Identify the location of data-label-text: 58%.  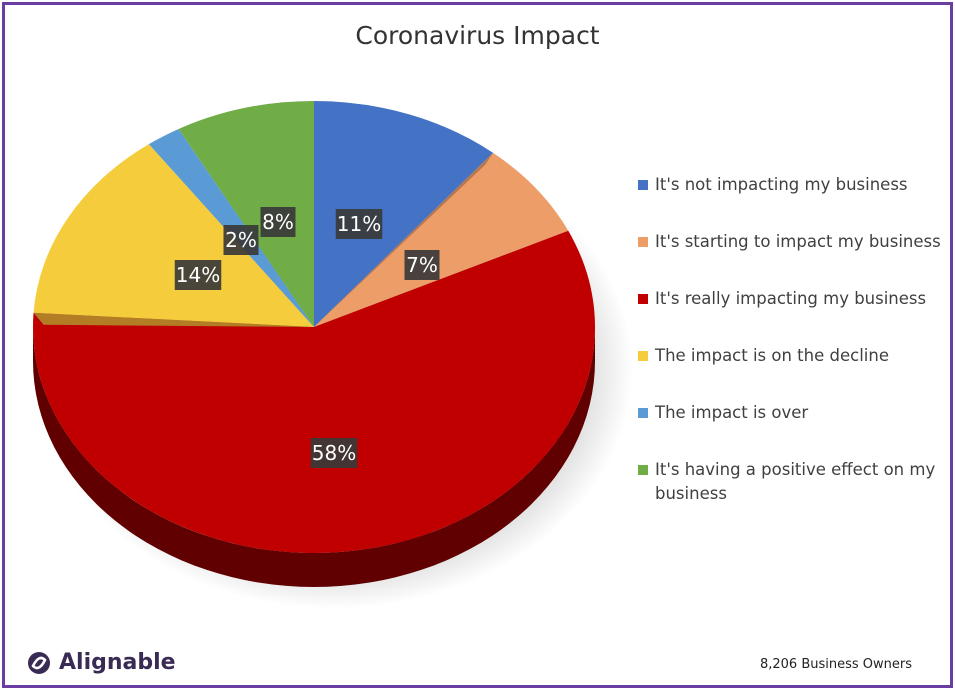
(334, 453).